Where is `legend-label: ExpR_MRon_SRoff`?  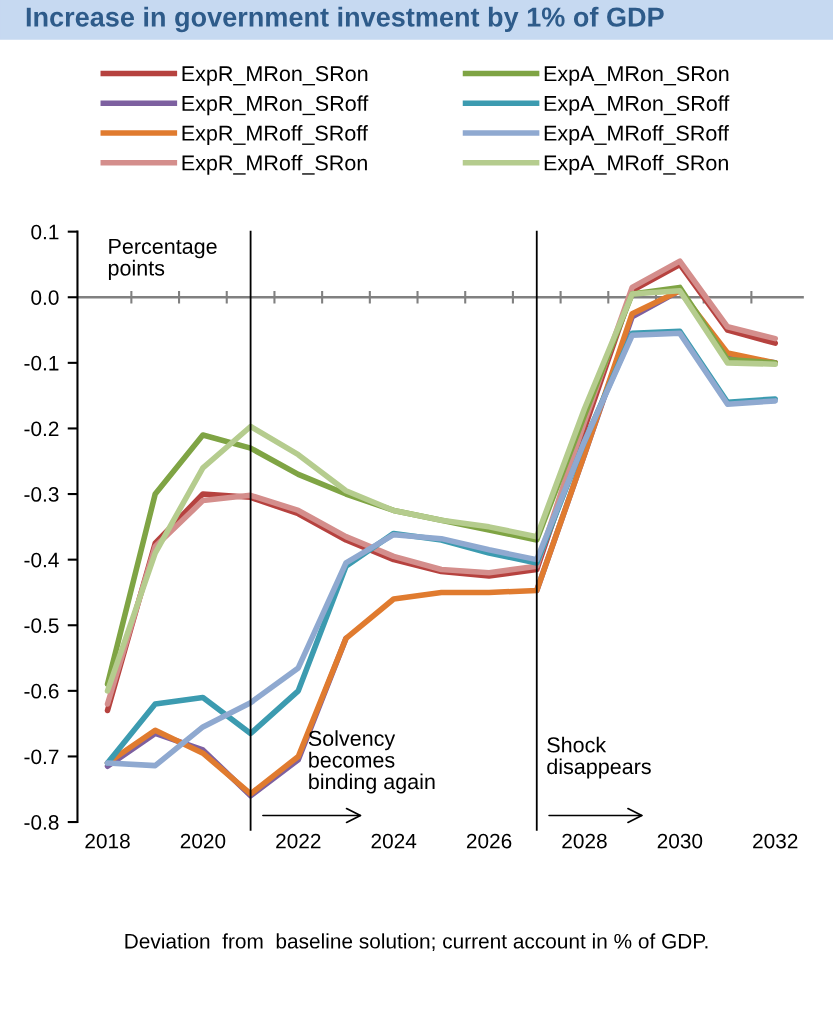
legend-label: ExpR_MRon_SRoff is located at coordinates (275, 105).